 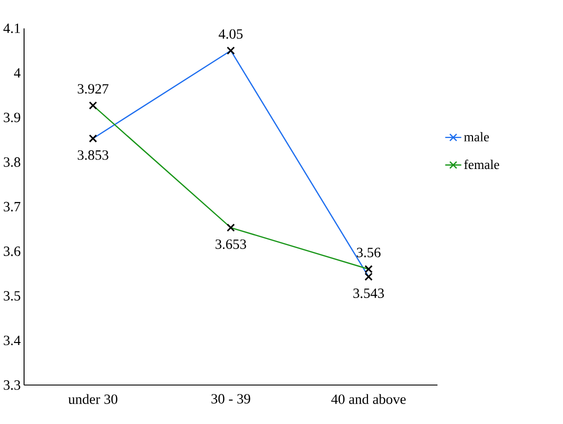 What do you see at coordinates (93, 89) in the screenshot?
I see `data-label: 3.927` at bounding box center [93, 89].